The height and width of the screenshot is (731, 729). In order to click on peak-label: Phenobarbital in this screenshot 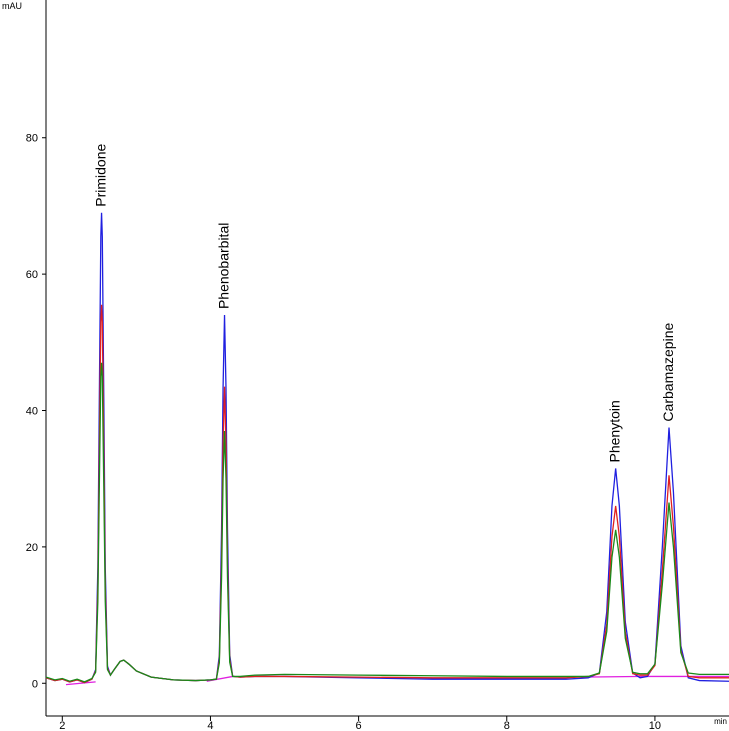, I will do `click(224, 266)`.